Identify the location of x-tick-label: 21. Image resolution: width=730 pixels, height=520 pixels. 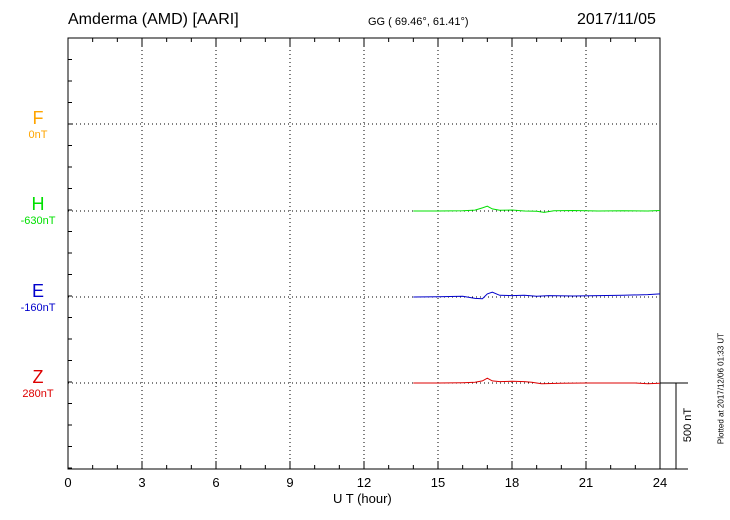
(586, 482).